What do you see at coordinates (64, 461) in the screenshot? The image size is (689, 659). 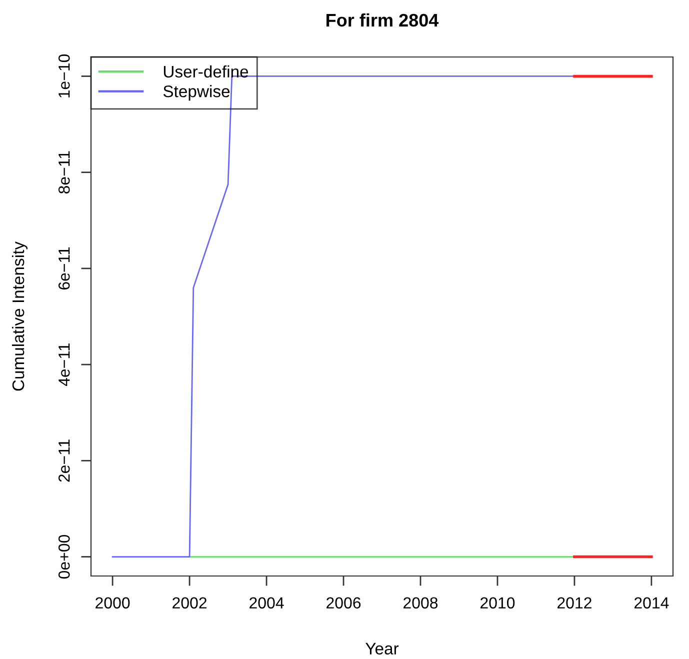 I see `y-tick-label: 2e−11` at bounding box center [64, 461].